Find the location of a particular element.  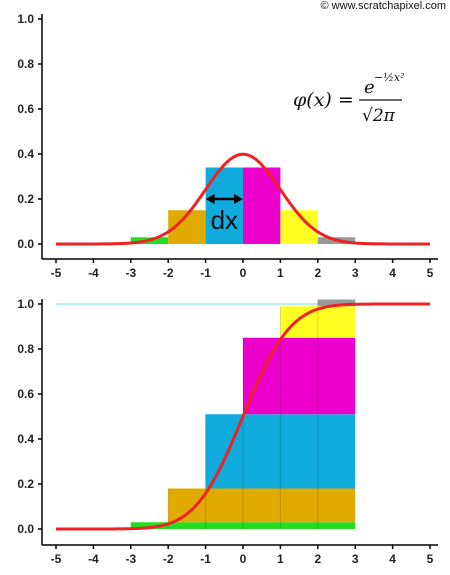

formula-numerator-base: e is located at coordinates (369, 87).